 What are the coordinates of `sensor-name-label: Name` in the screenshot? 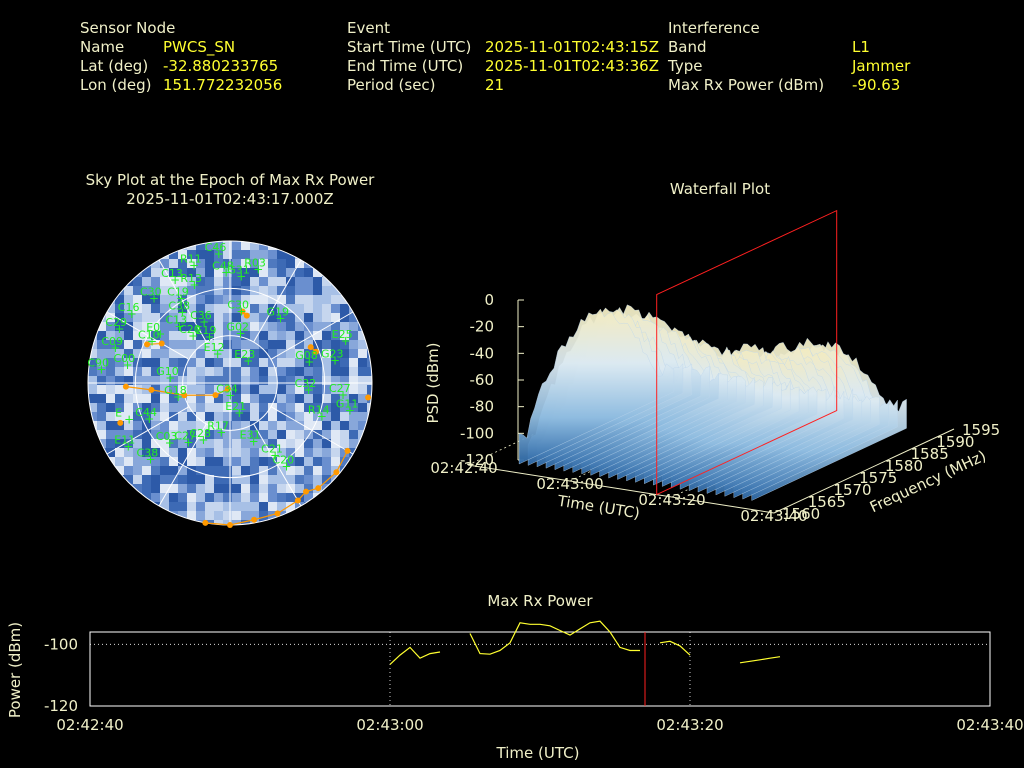 It's located at (102, 47).